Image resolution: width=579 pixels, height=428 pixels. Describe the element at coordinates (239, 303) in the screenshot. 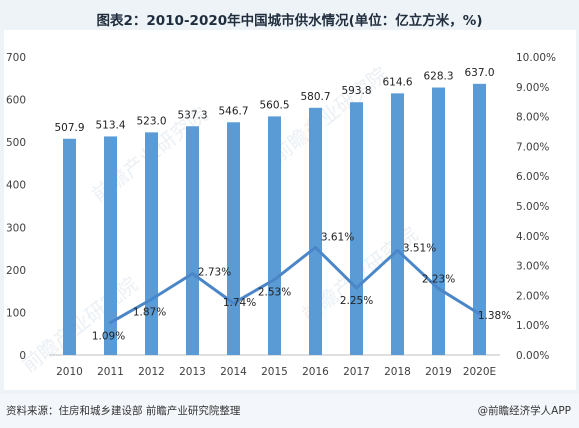

I see `line-value-label: 1.74%` at that location.